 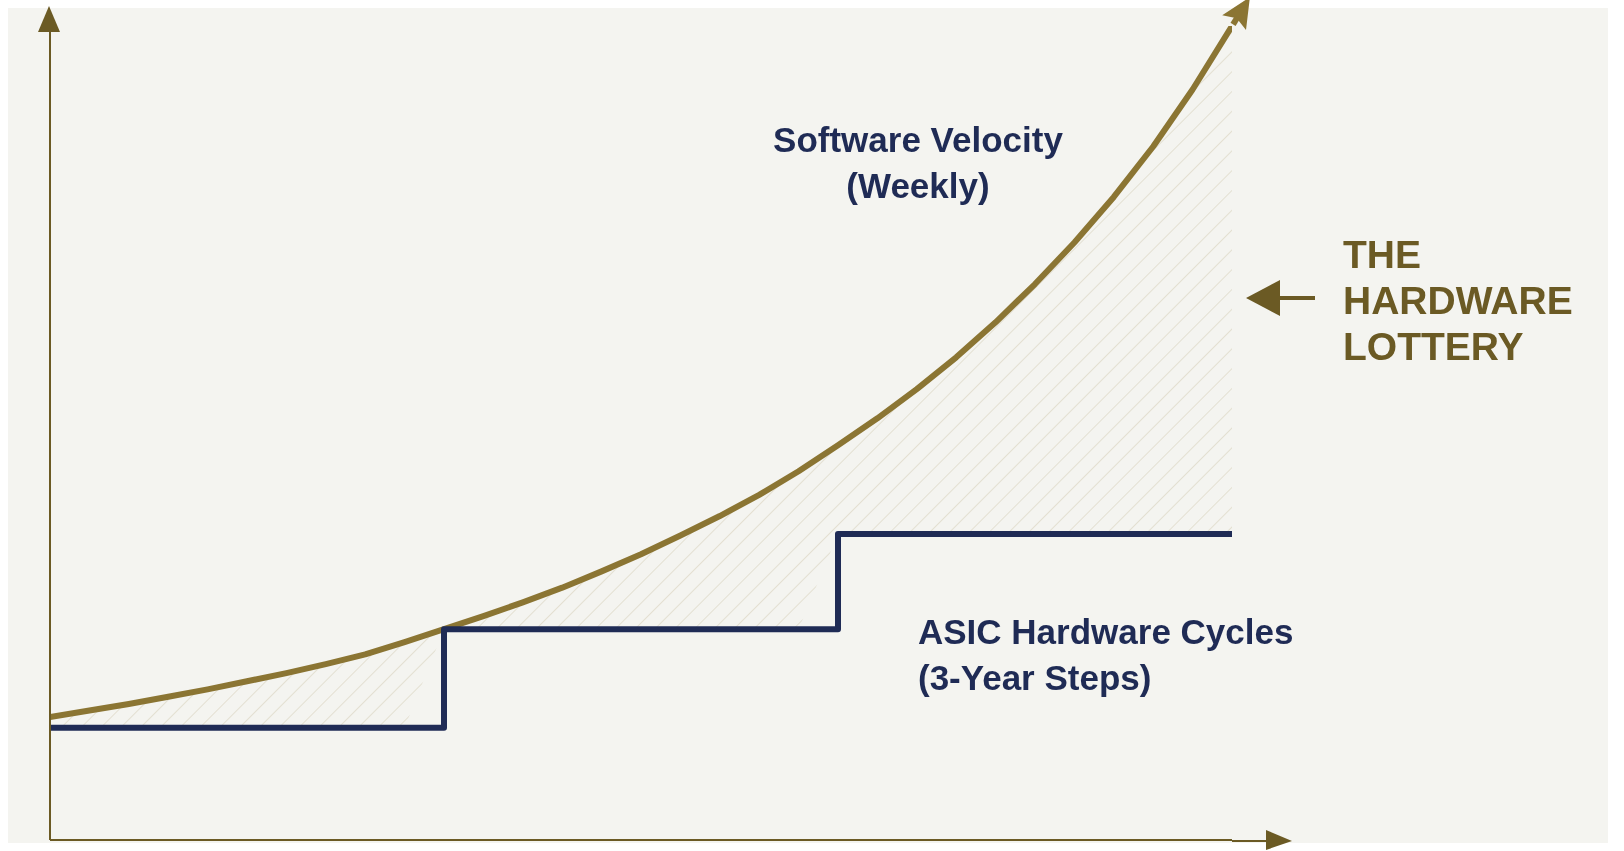 What do you see at coordinates (918, 163) in the screenshot?
I see `series-label: Software Velocity (Weekly)` at bounding box center [918, 163].